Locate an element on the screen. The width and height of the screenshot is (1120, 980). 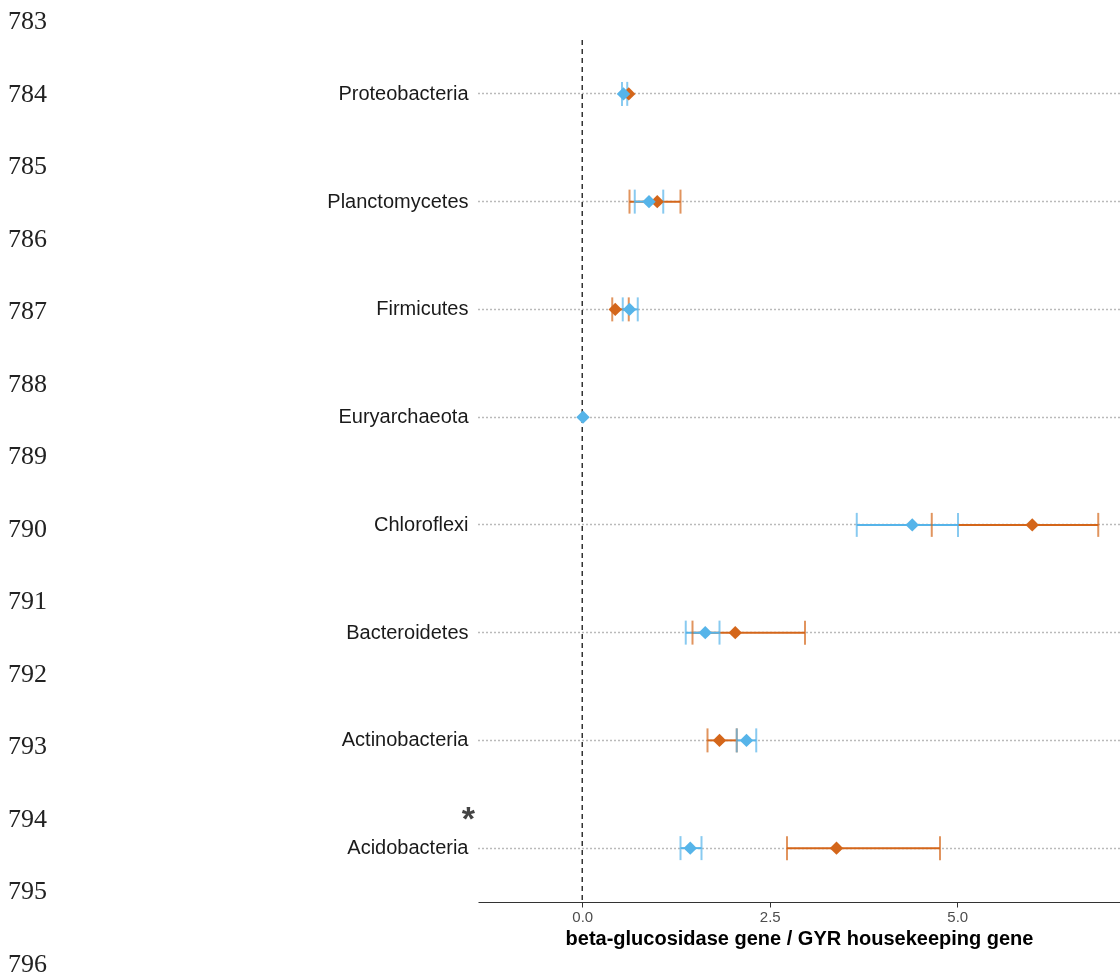
text: 784 is located at coordinates (27, 93).